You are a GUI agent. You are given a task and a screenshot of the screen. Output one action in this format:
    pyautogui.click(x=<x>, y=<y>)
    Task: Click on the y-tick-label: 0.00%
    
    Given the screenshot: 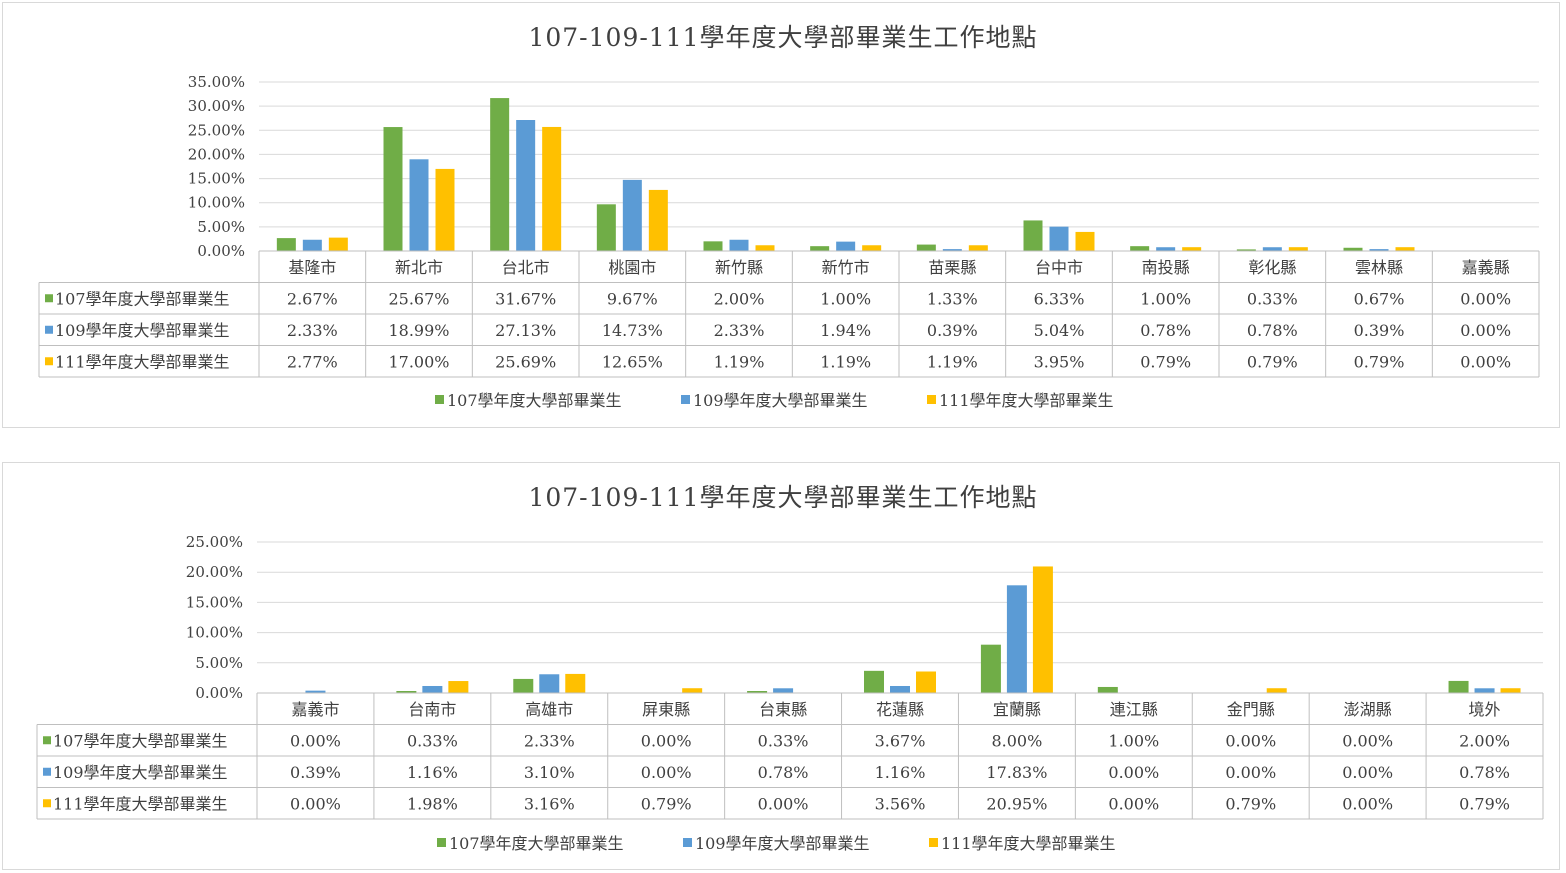 What is the action you would take?
    pyautogui.click(x=219, y=693)
    